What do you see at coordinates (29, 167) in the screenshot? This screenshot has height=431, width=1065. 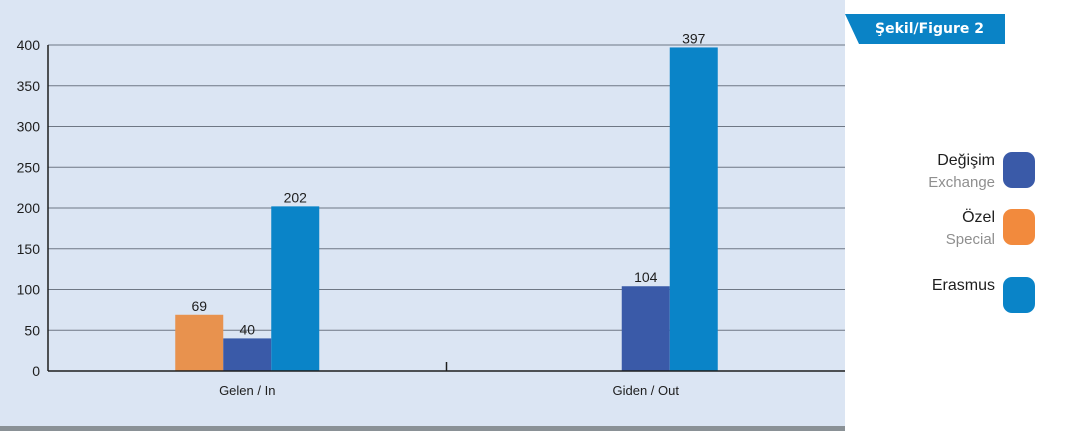 I see `y-tick-label: 250` at bounding box center [29, 167].